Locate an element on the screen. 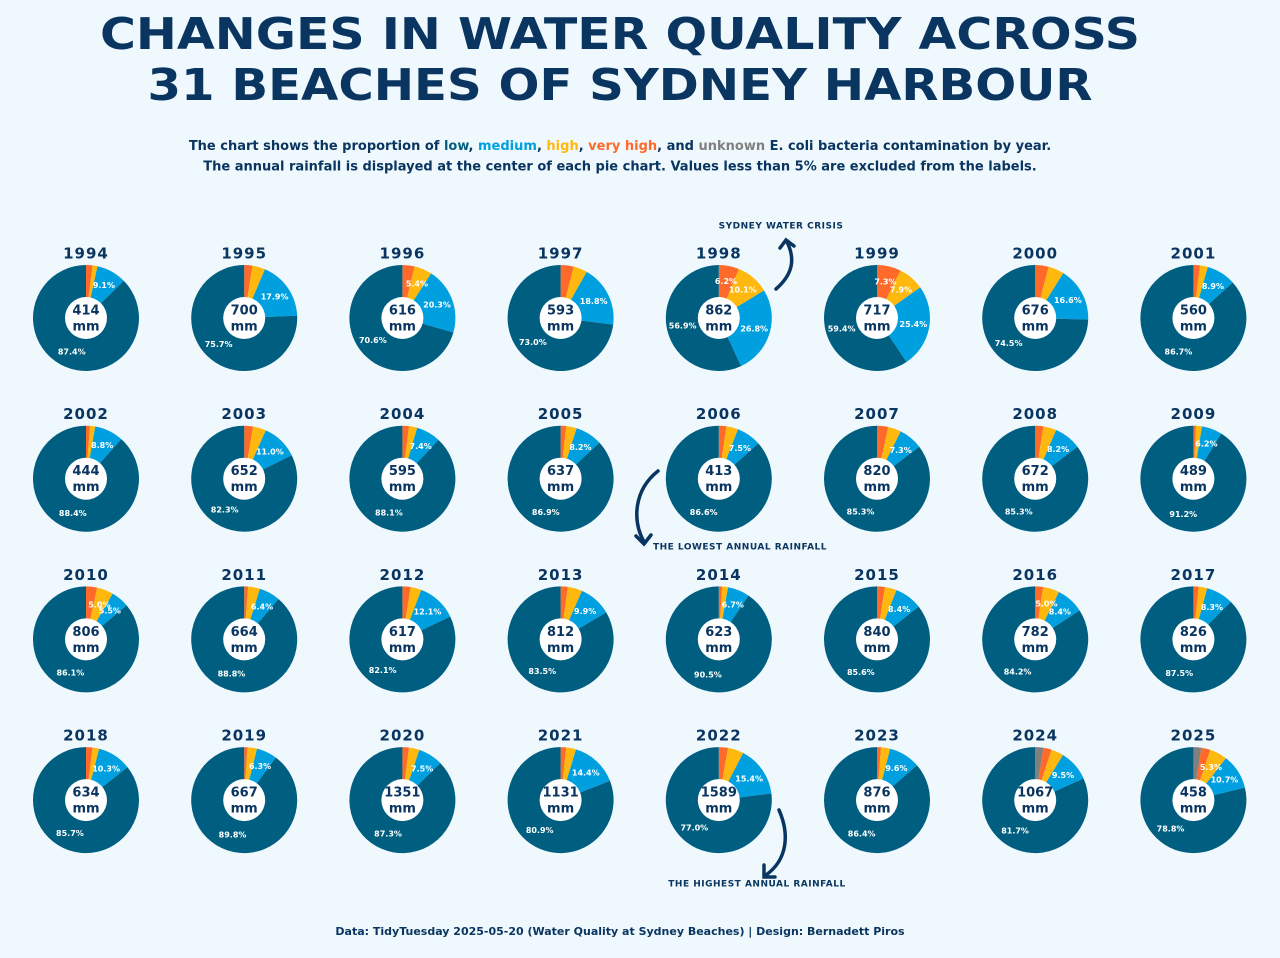 The width and height of the screenshot is (1280, 958). pie-title: 2021 is located at coordinates (561, 736).